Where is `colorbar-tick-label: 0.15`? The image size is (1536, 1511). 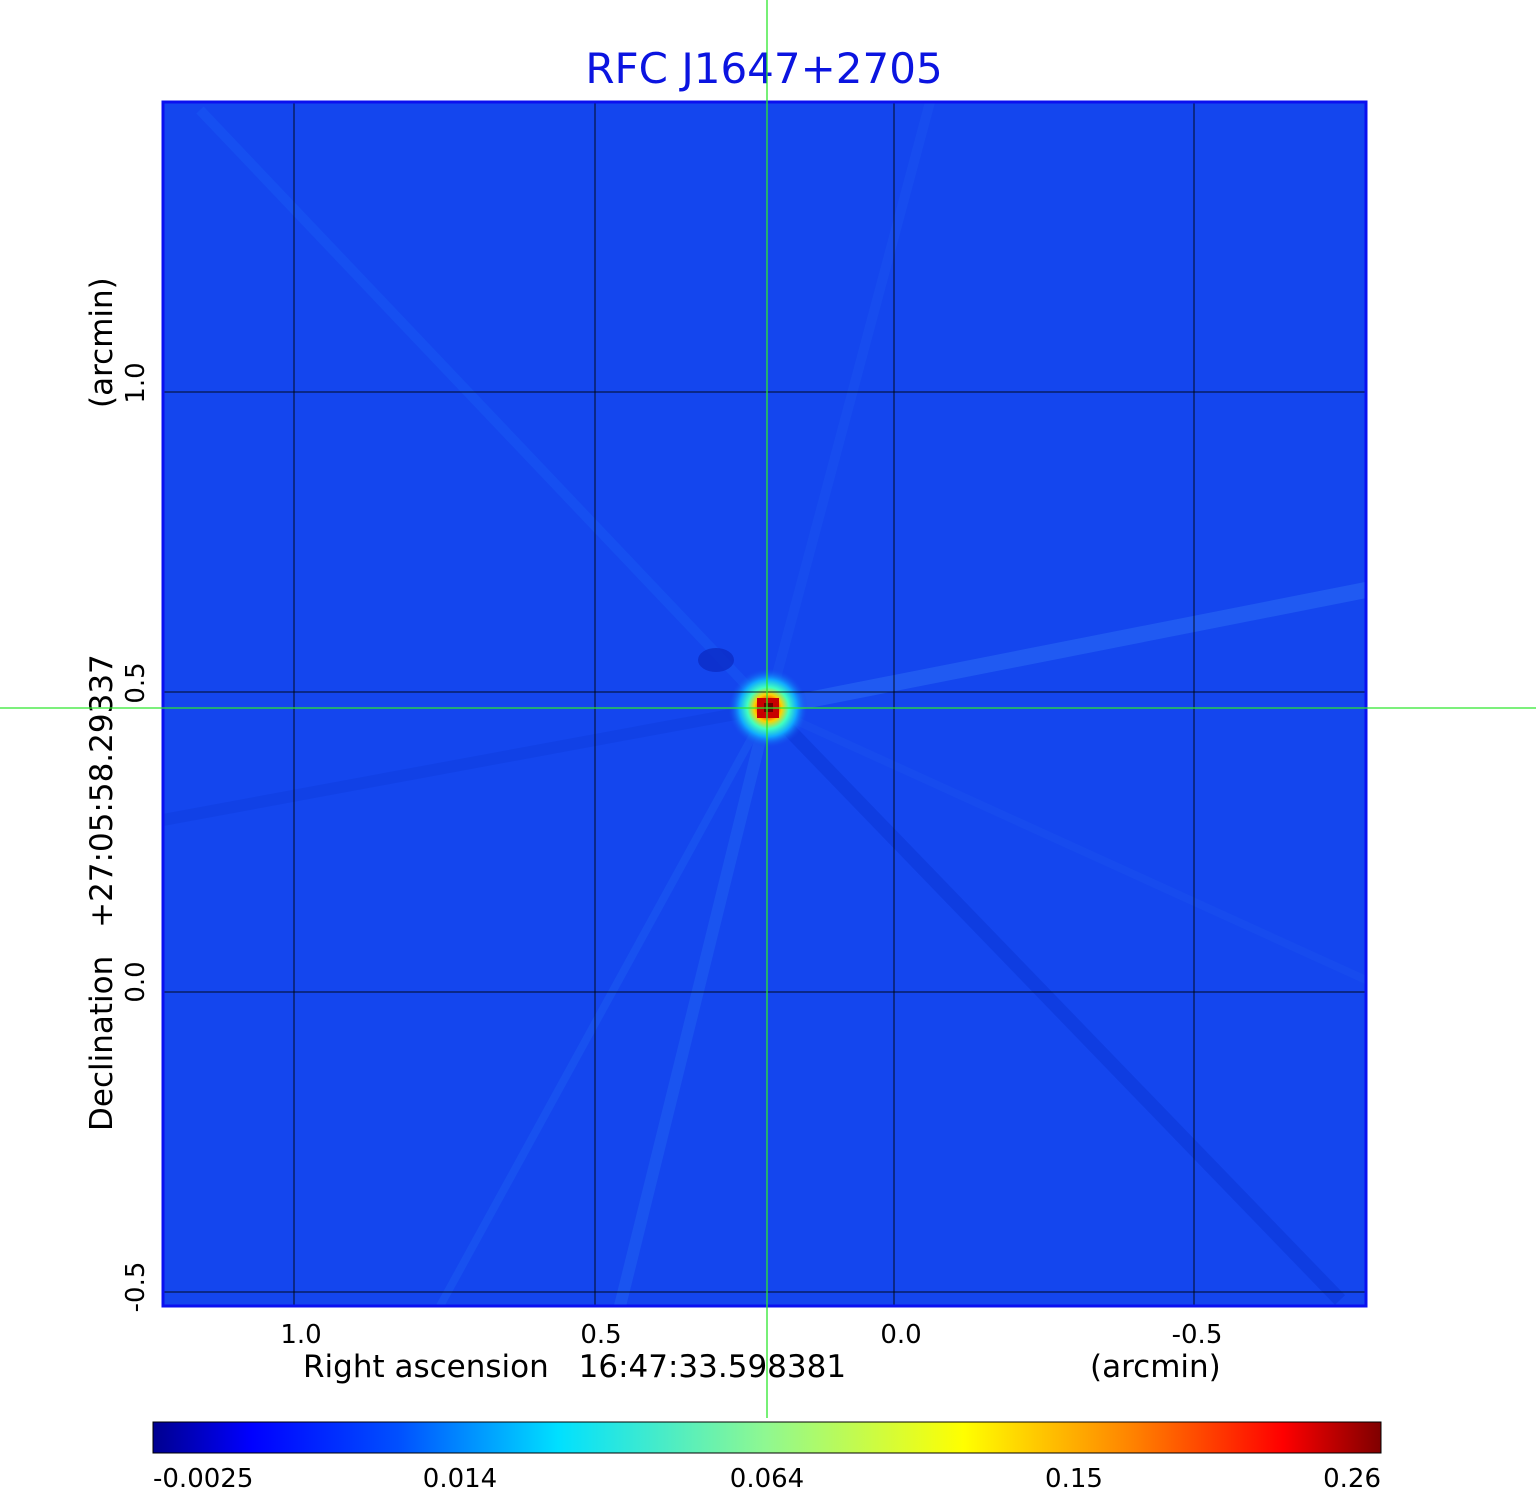
colorbar-tick-label: 0.15 is located at coordinates (1074, 1479).